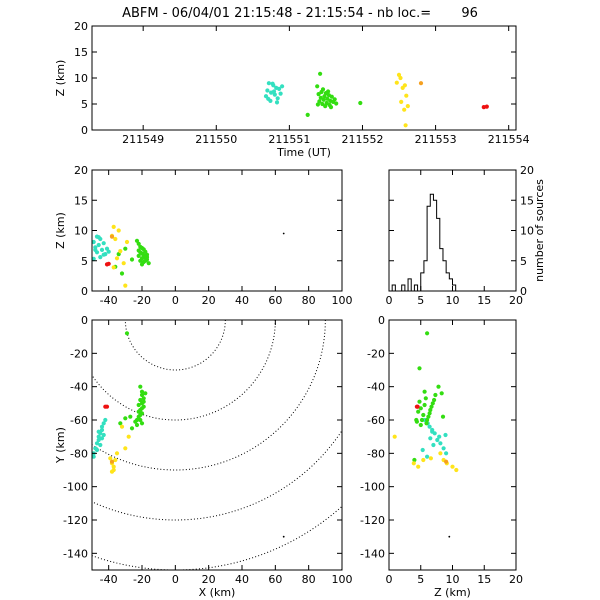 The image size is (600, 600). Describe the element at coordinates (81, 231) in the screenshot. I see `y-tick-label: 10` at that location.